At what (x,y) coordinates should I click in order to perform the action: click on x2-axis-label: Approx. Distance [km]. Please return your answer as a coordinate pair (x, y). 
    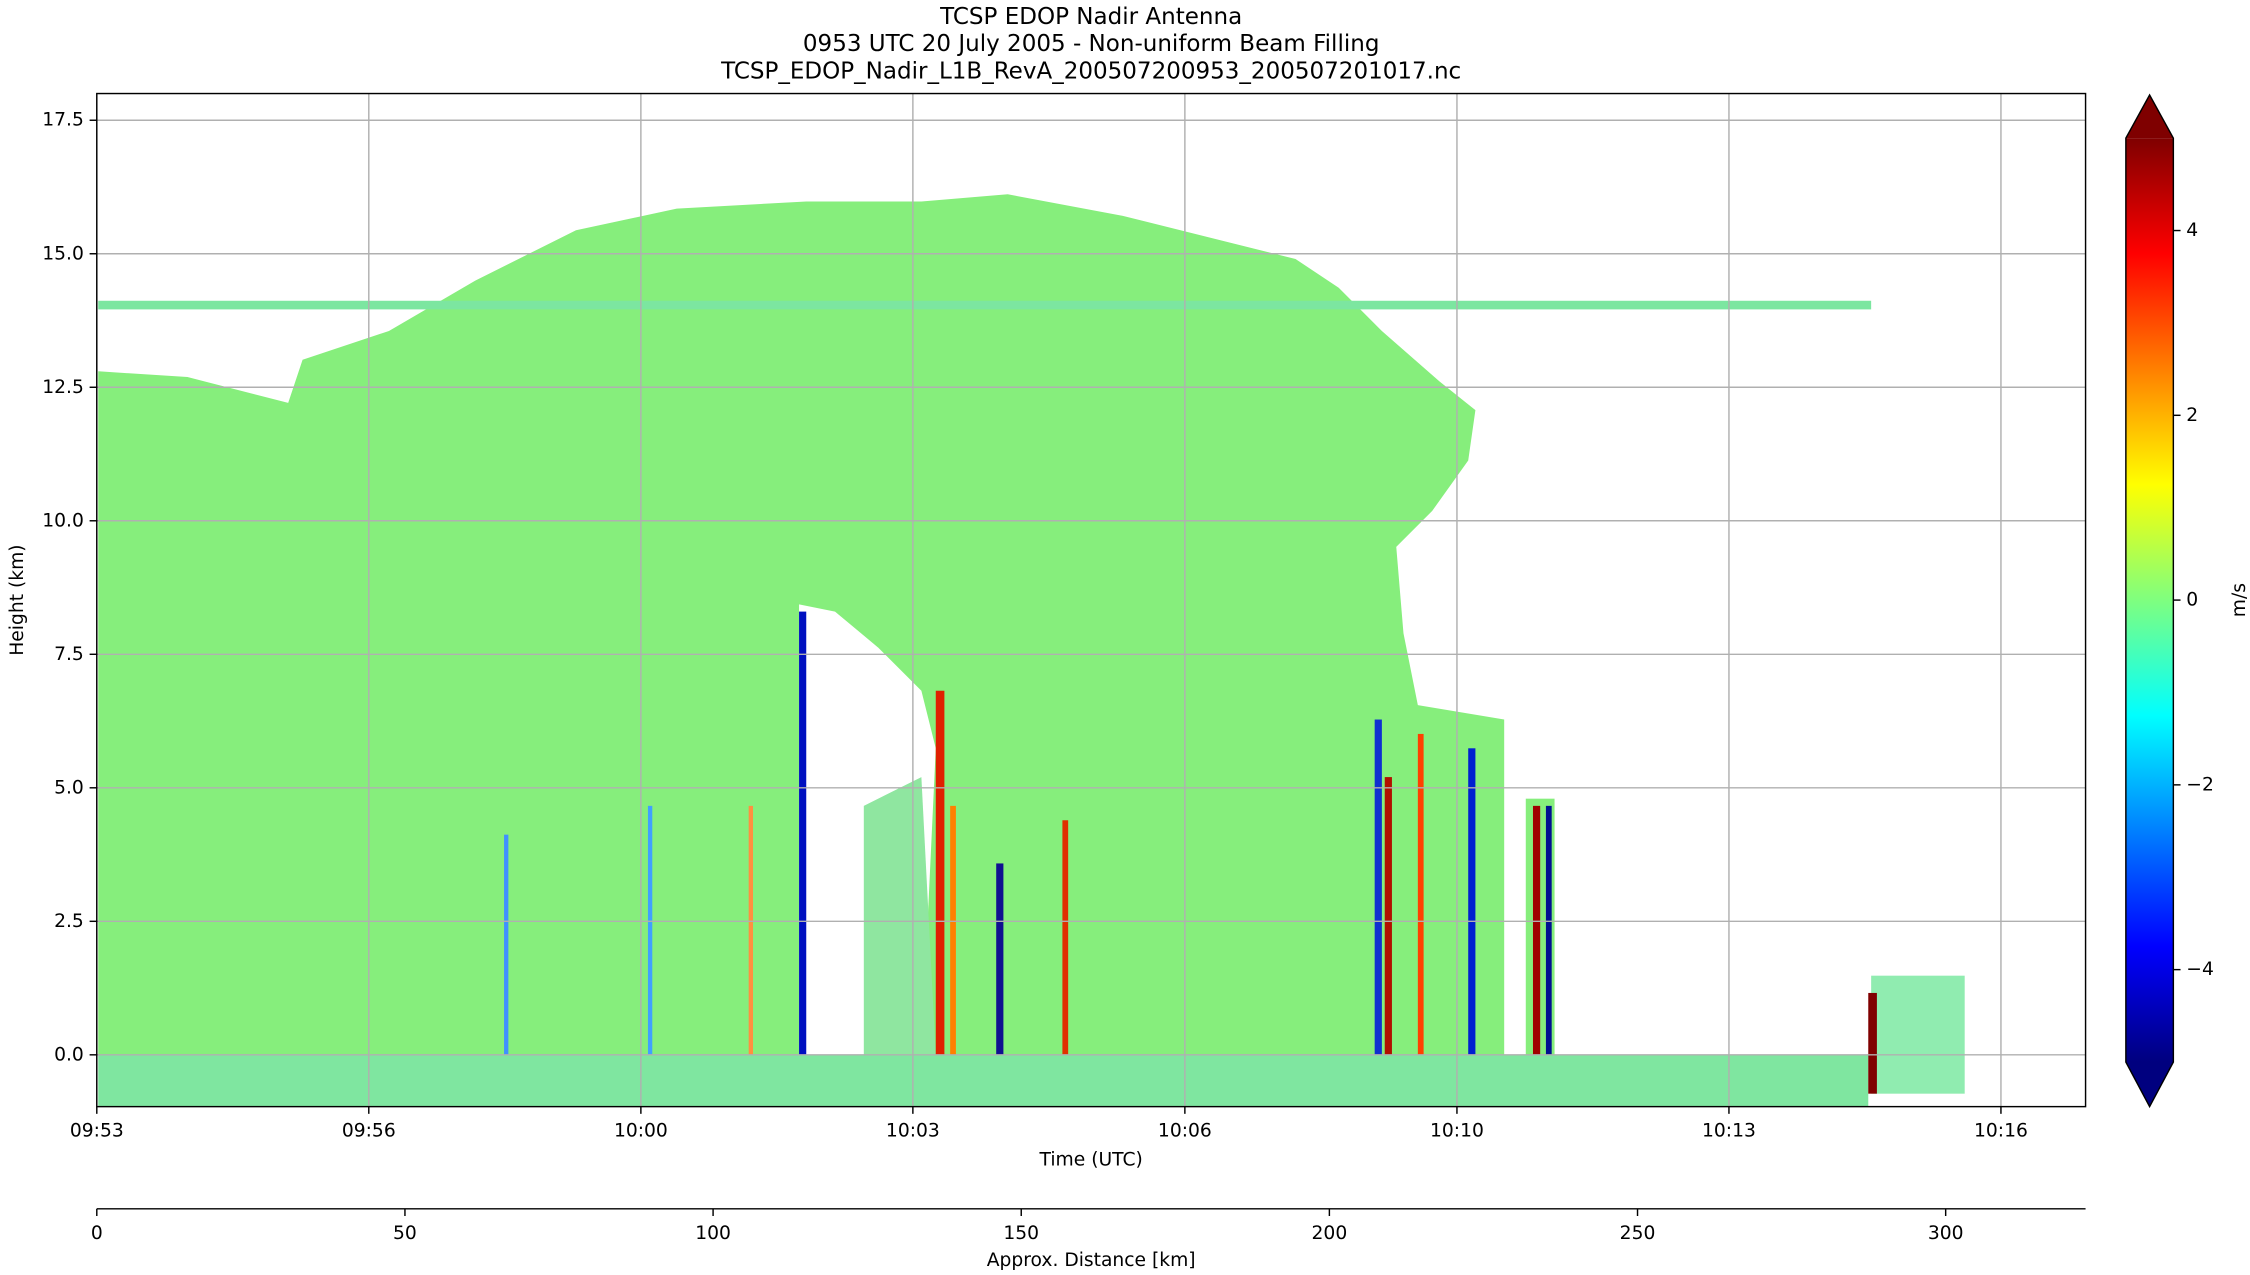
    Looking at the image, I should click on (1091, 1260).